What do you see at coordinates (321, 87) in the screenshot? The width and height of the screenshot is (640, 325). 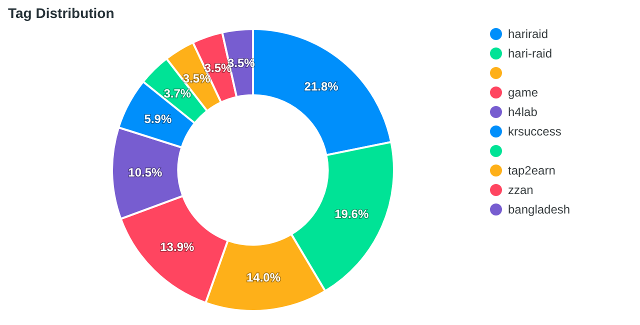 I see `data-label: 21.8%` at bounding box center [321, 87].